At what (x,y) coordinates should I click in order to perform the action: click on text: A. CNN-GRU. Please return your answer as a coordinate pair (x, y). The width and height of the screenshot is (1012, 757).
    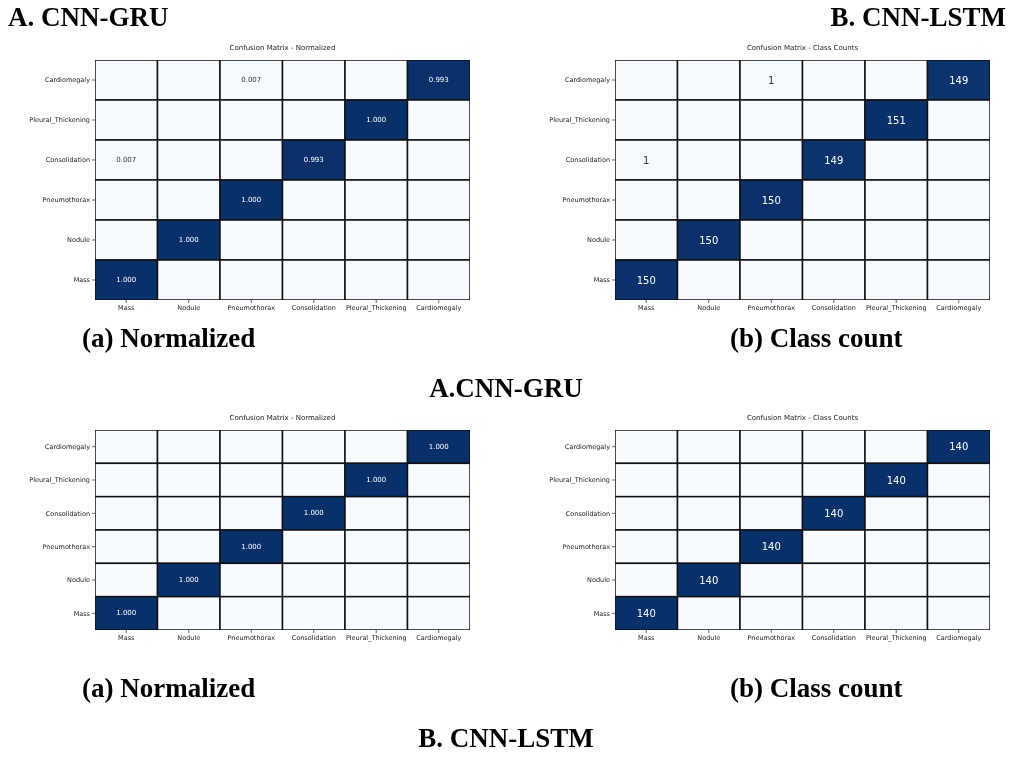
    Looking at the image, I should click on (88, 17).